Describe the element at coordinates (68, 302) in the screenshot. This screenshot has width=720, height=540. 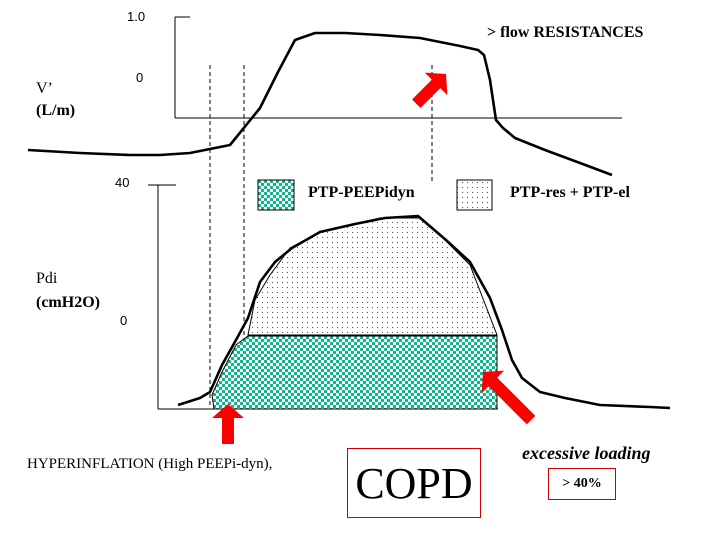
I see `bottom-y-label-unit: (cmH2O)` at that location.